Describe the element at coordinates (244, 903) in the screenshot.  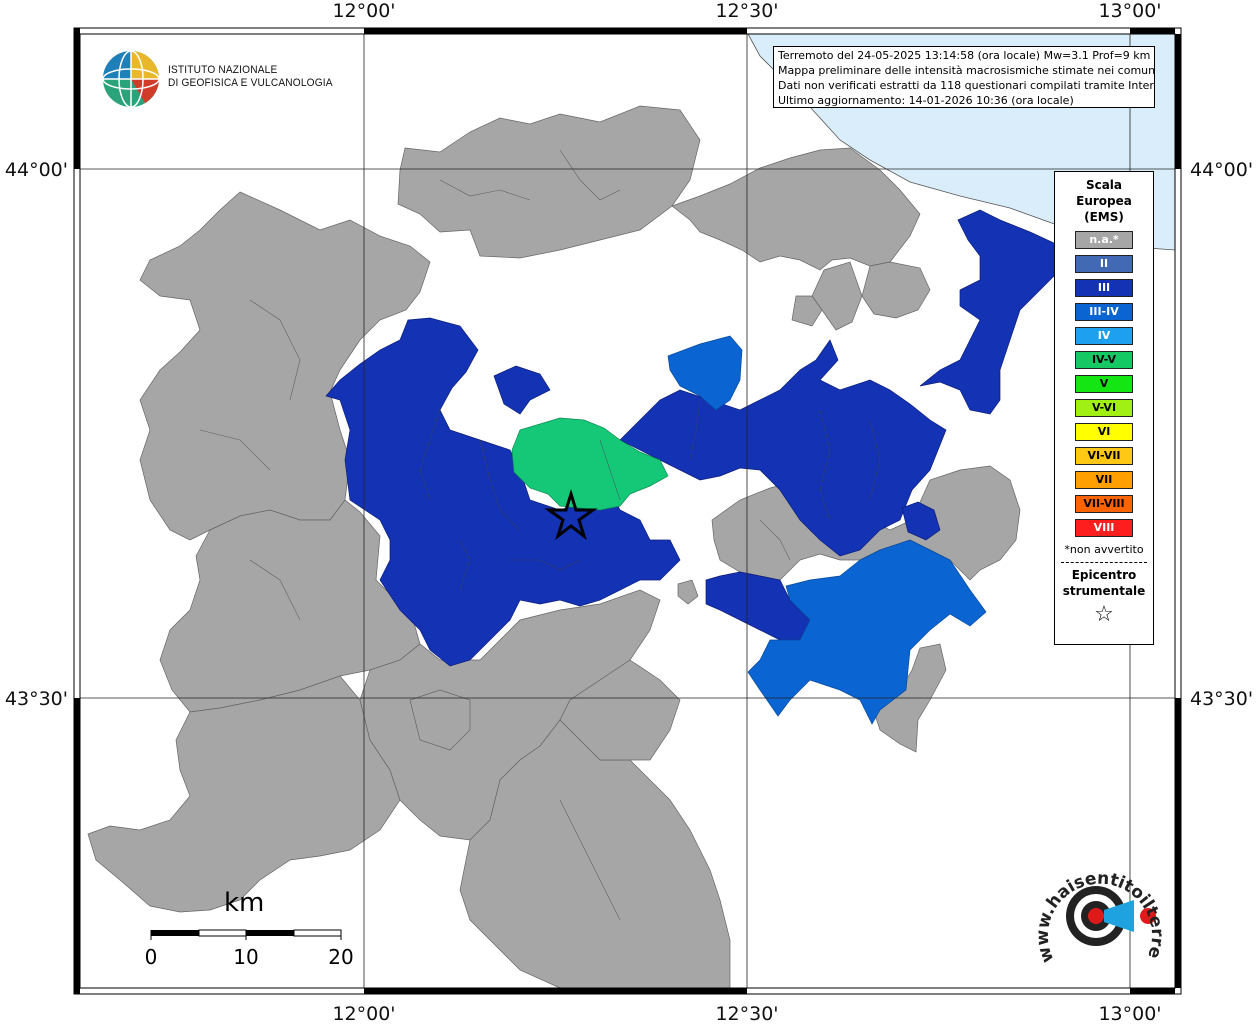
I see `scale-unit-label: km` at that location.